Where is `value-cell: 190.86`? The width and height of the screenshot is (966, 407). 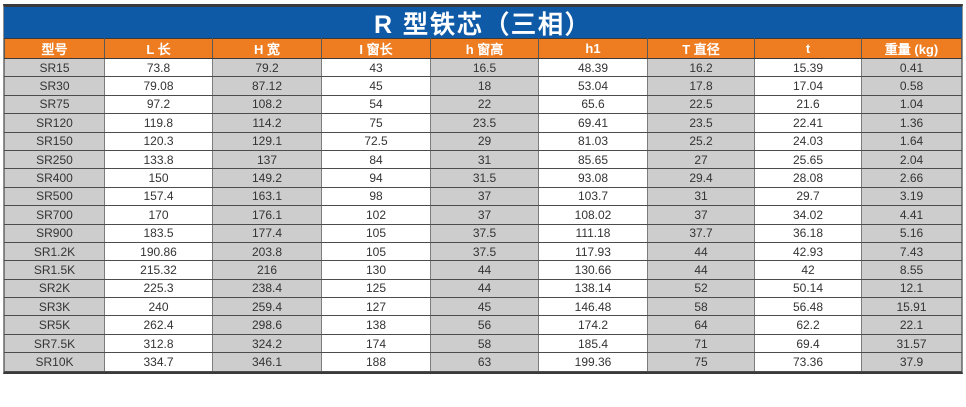
value-cell: 190.86 is located at coordinates (158, 251).